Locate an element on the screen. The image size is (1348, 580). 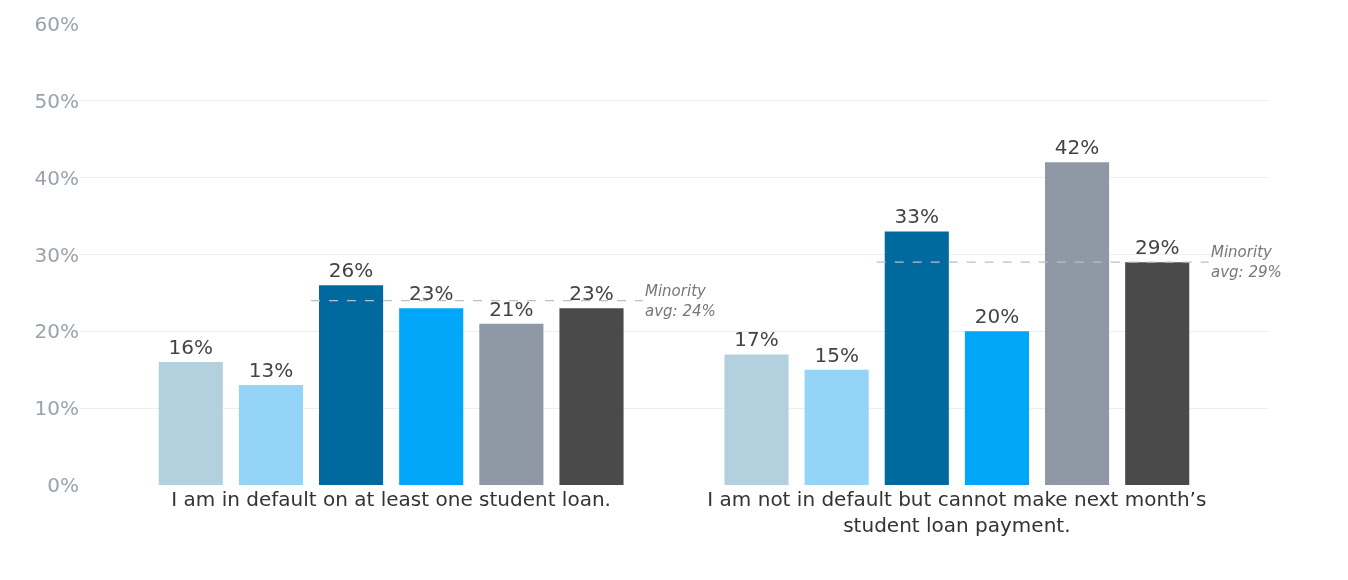
y-tick-label: 20% is located at coordinates (56, 331).